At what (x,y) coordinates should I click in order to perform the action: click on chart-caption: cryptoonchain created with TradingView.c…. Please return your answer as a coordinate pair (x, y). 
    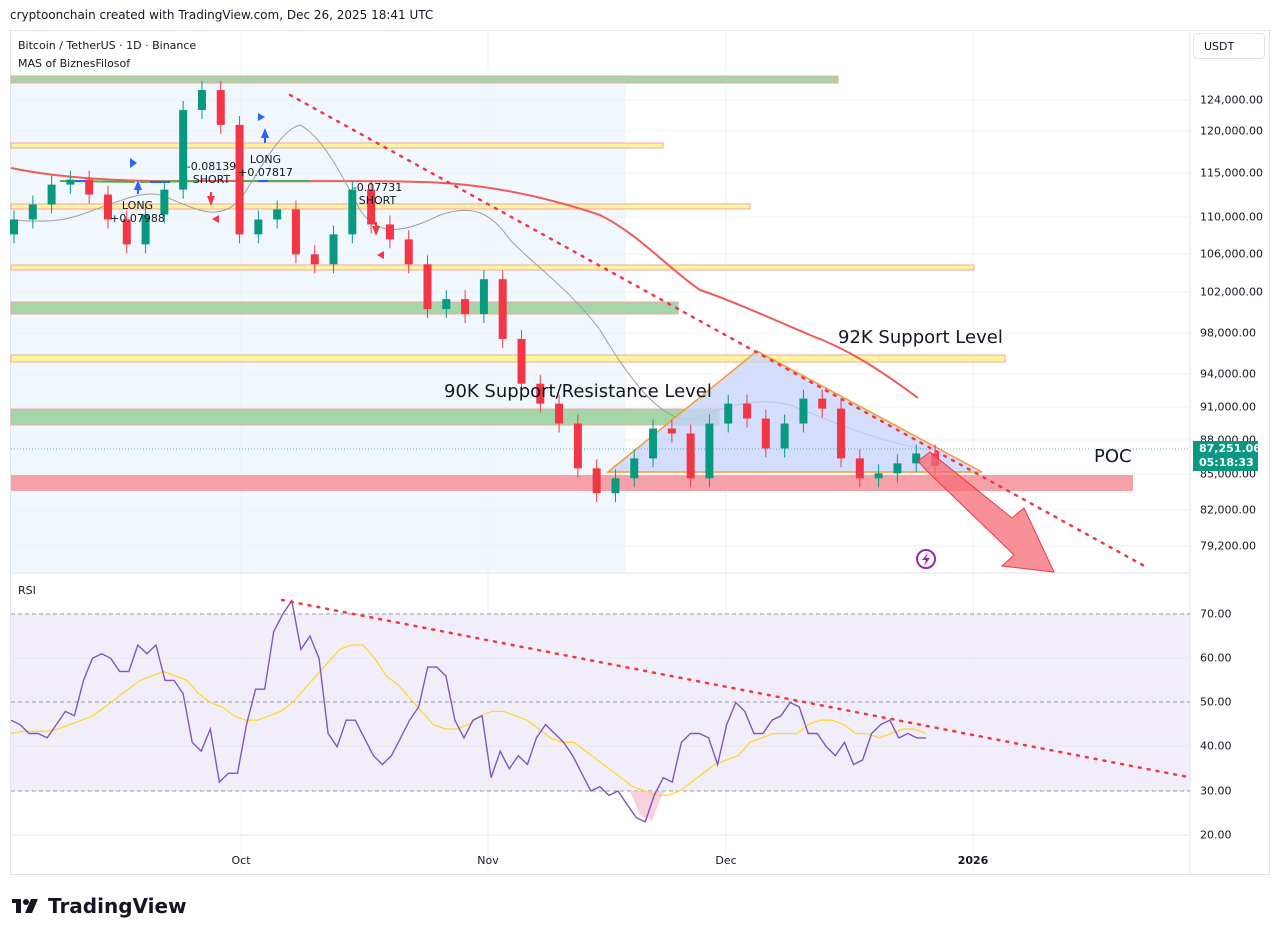
    Looking at the image, I should click on (222, 15).